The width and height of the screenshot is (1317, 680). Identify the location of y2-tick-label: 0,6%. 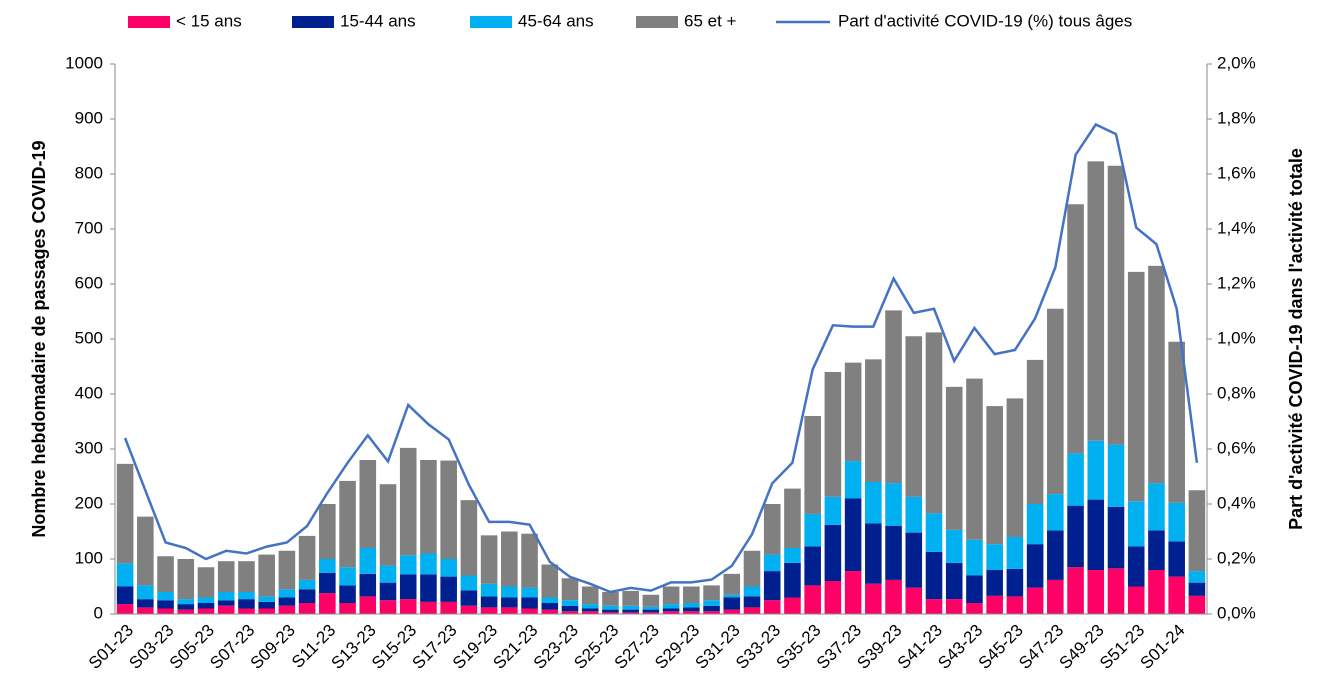
(1236, 447).